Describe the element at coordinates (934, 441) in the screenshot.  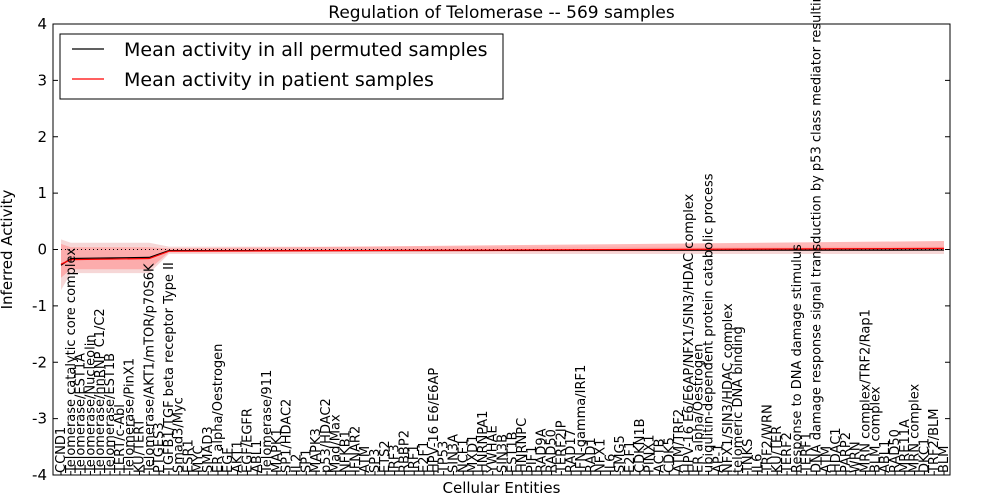
I see `x-tick-label: TRF2/BLM` at that location.